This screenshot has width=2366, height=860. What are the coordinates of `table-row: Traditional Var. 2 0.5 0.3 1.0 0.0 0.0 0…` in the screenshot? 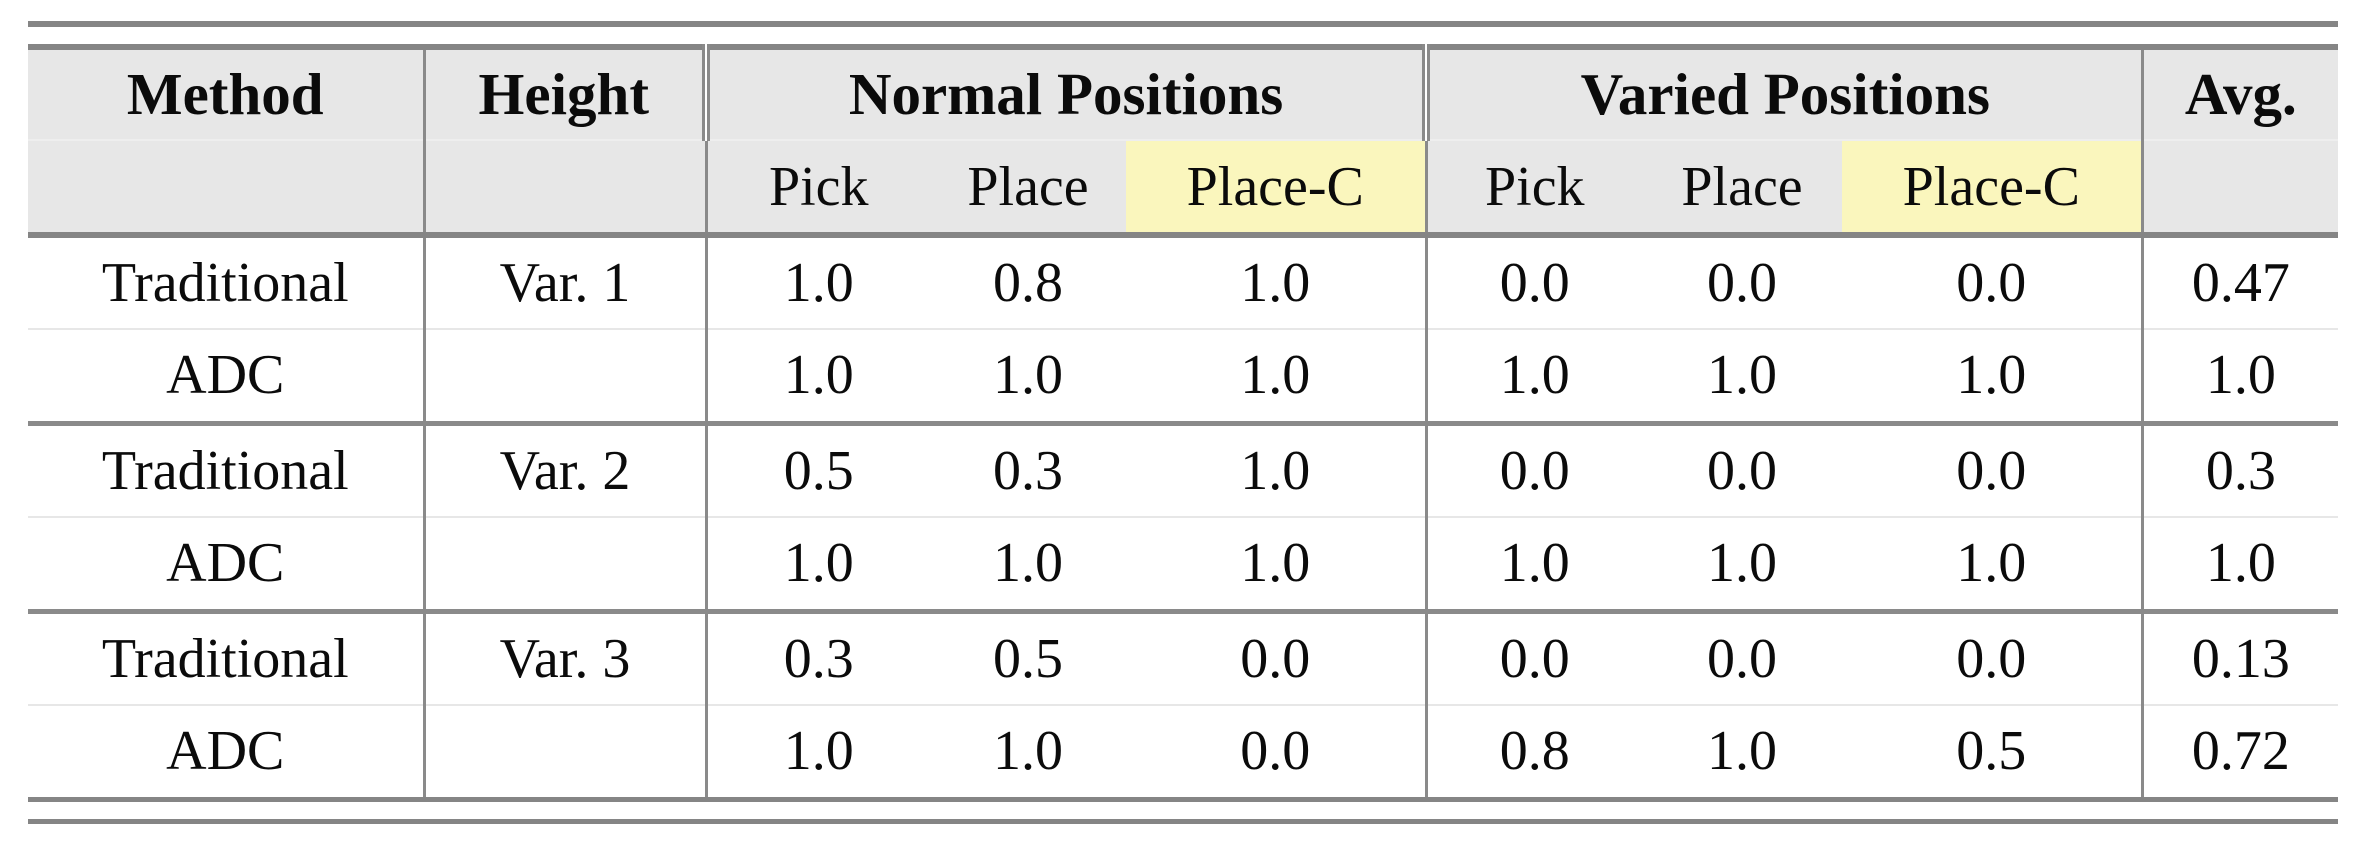 It's located at (1183, 470).